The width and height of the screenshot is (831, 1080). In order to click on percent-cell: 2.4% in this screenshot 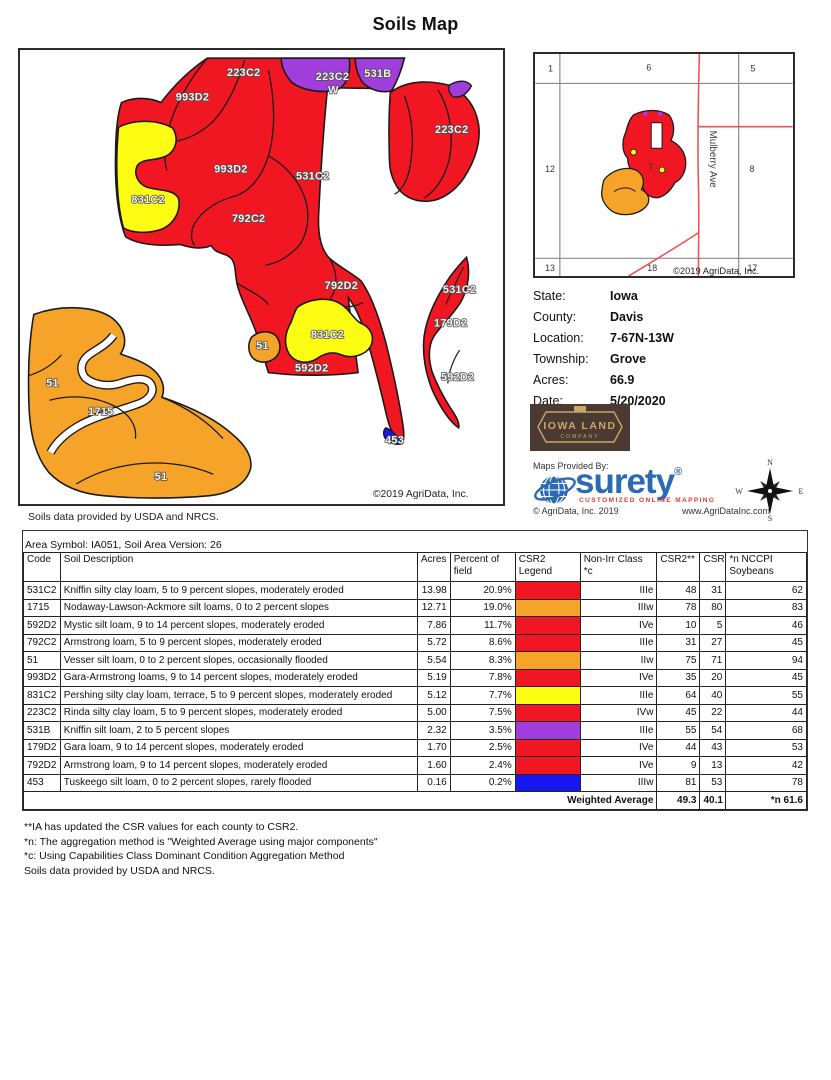, I will do `click(482, 765)`.